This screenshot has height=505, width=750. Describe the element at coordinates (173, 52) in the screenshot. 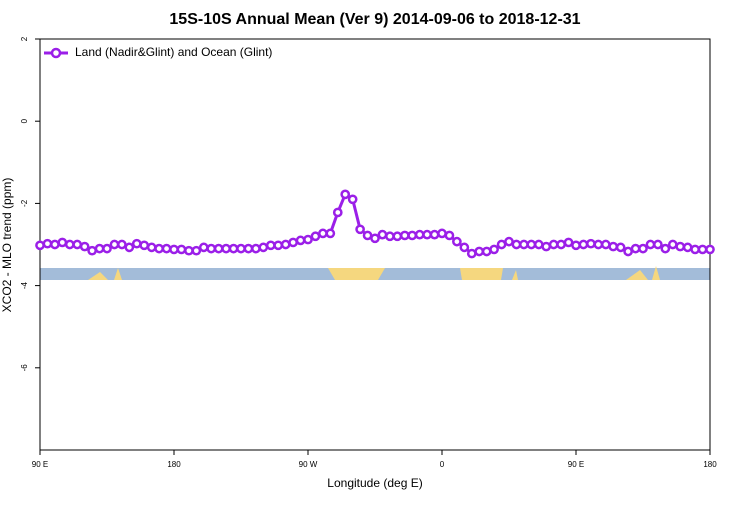

I see `legend-label: Land (Nadir&Glint) and Ocean (Glint)` at that location.